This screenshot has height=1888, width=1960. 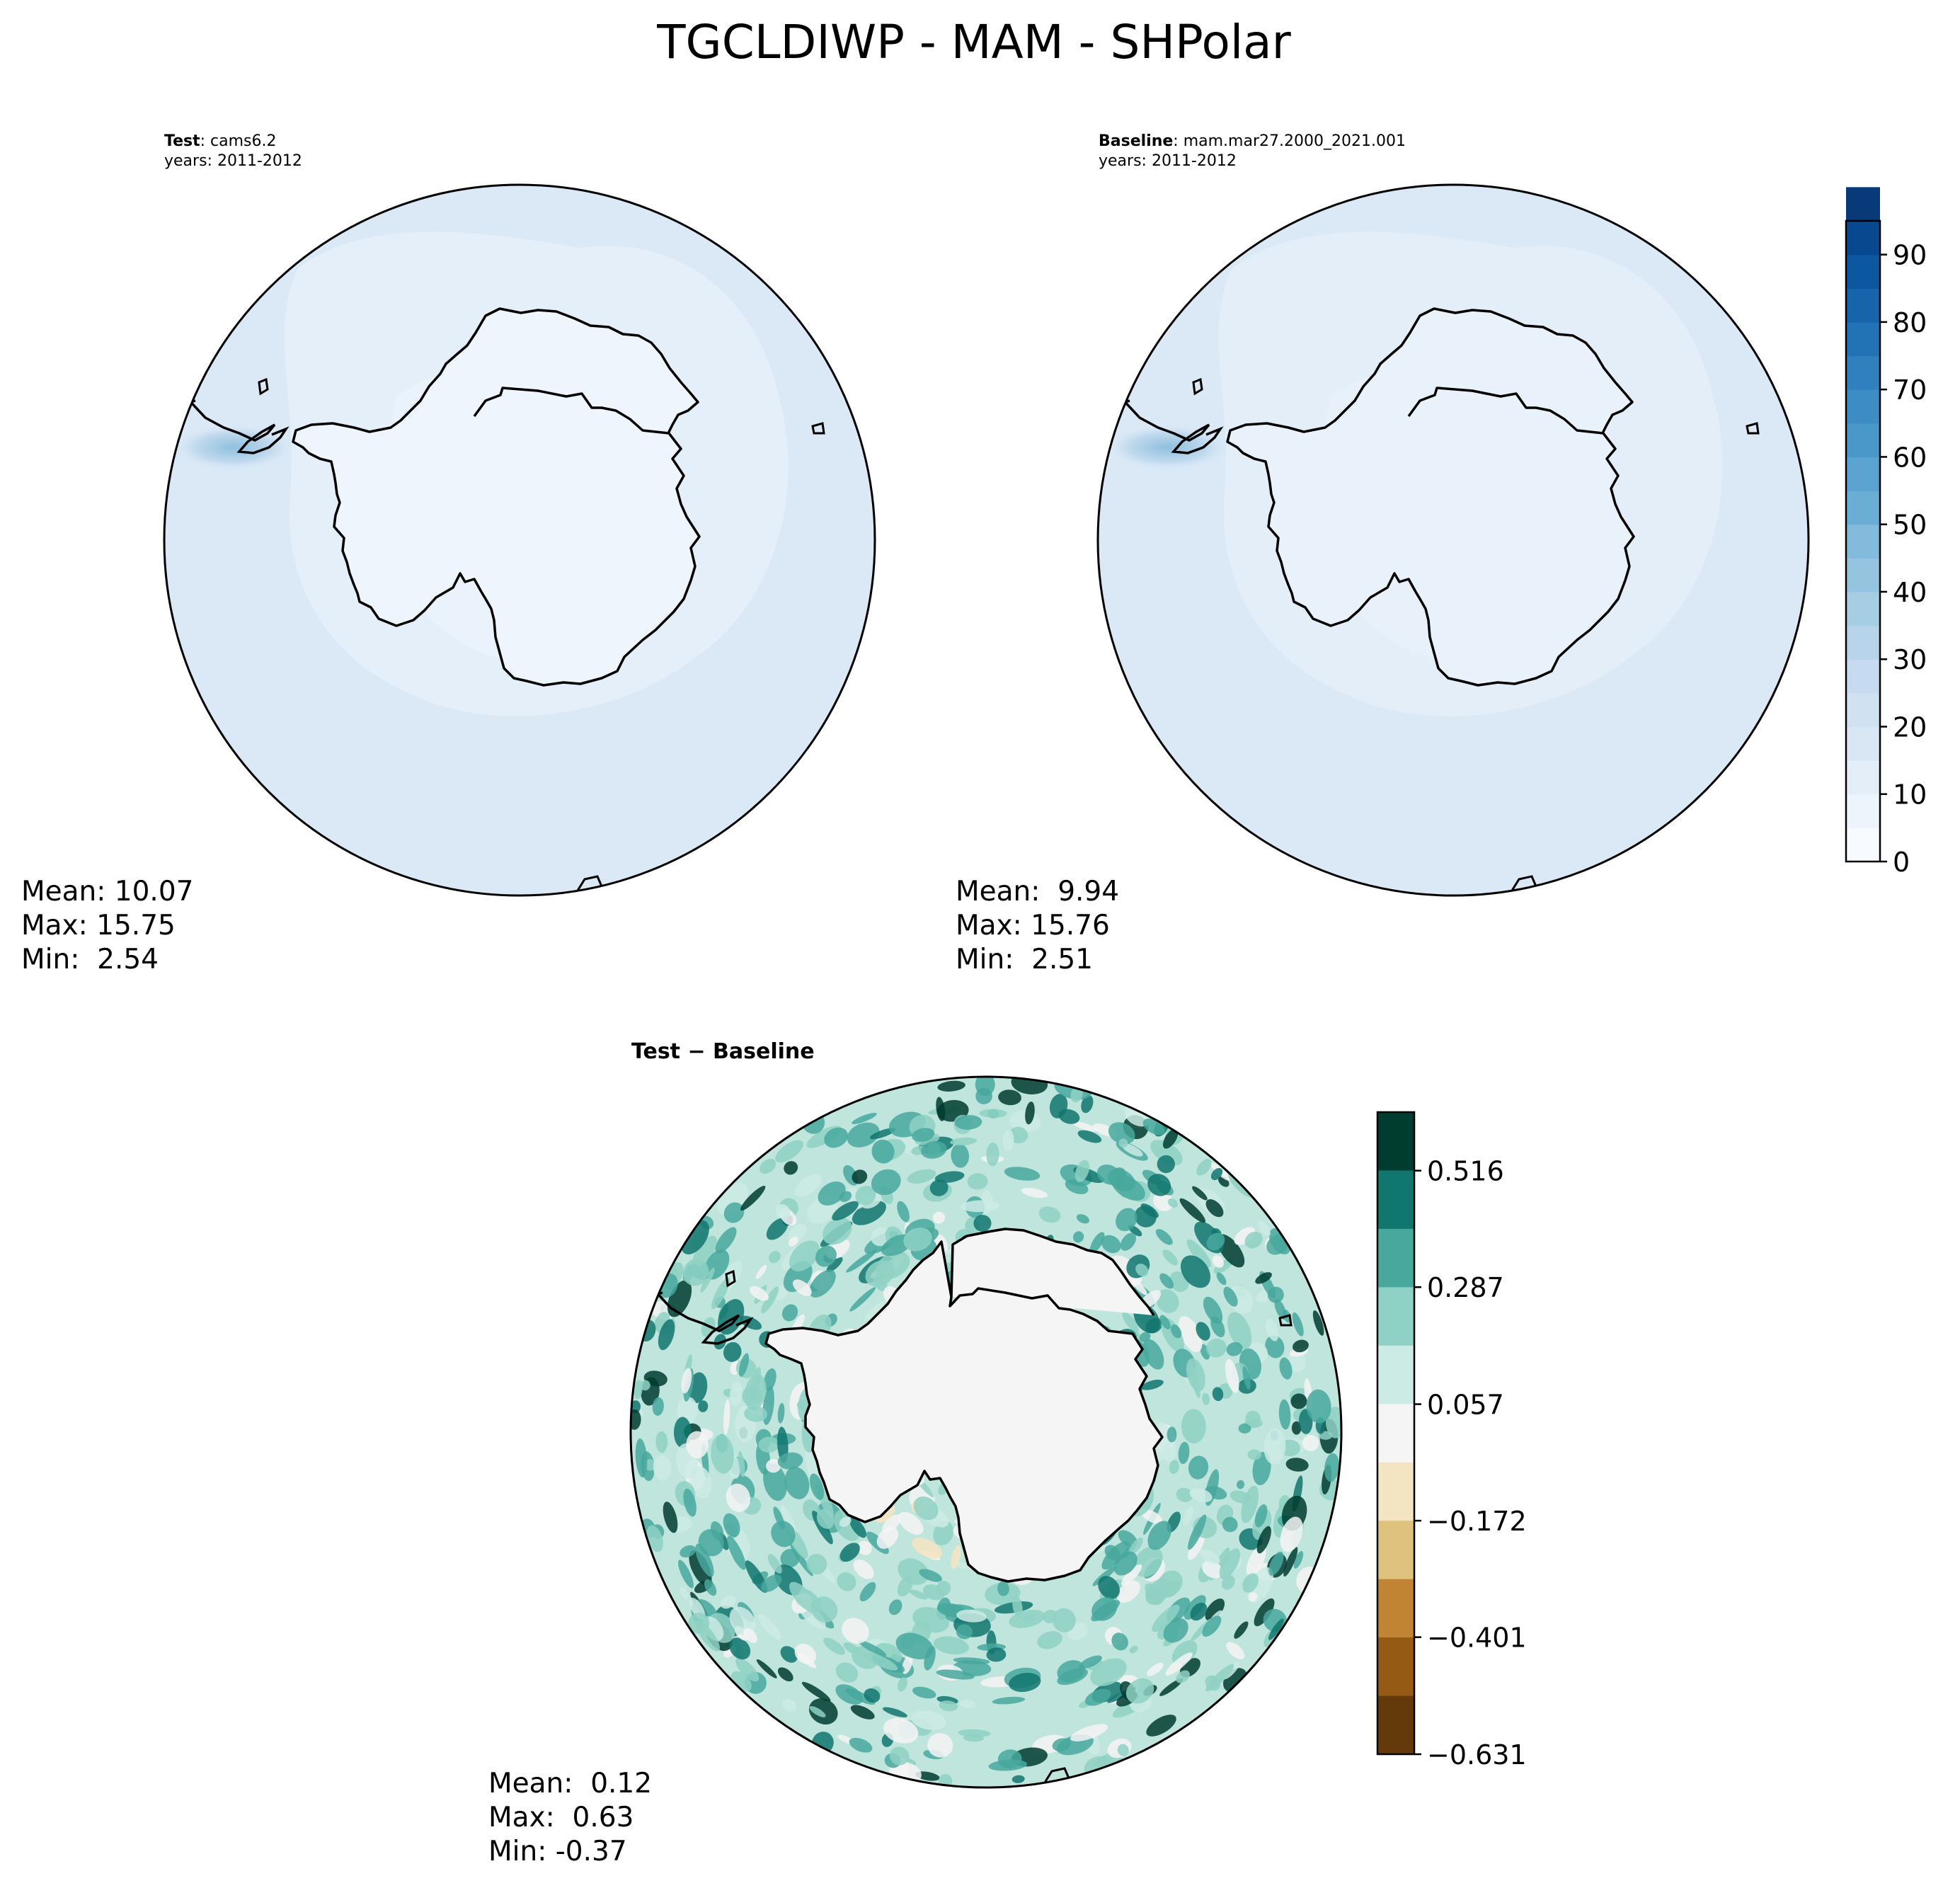 What do you see at coordinates (1465, 1287) in the screenshot?
I see `difference-colorbar-tick-label: 0.287` at bounding box center [1465, 1287].